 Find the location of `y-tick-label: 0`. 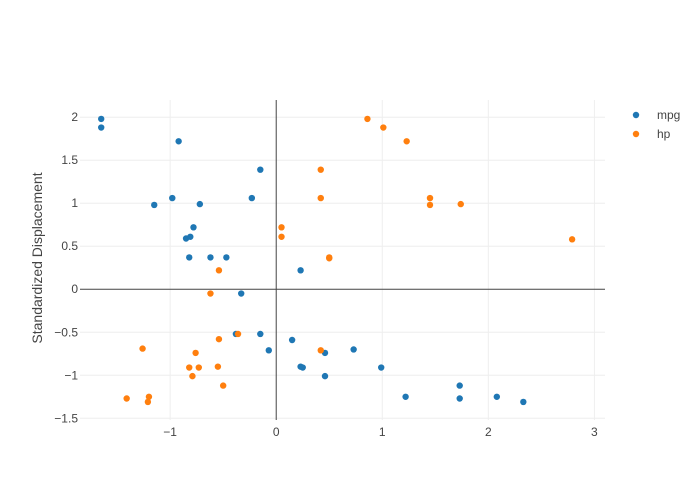

y-tick-label: 0 is located at coordinates (74, 289).